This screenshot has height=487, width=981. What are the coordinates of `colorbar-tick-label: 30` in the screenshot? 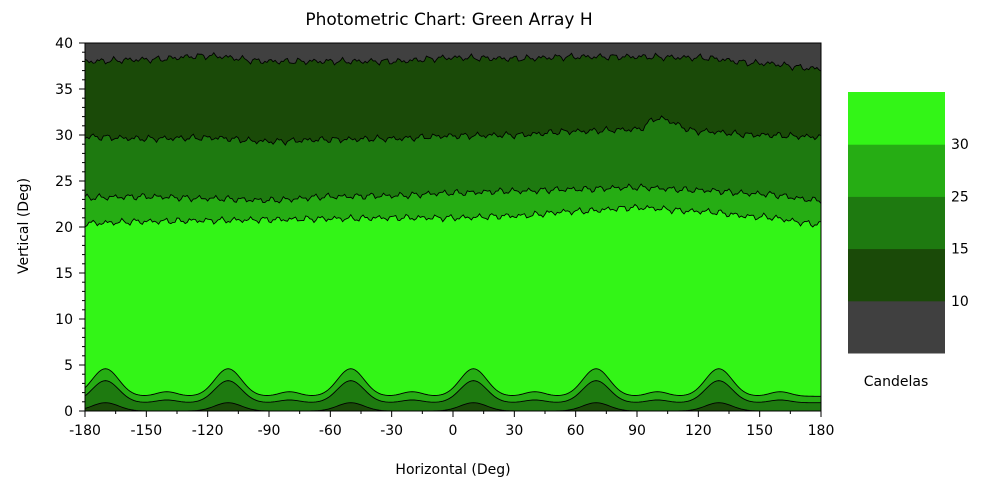 It's located at (960, 145).